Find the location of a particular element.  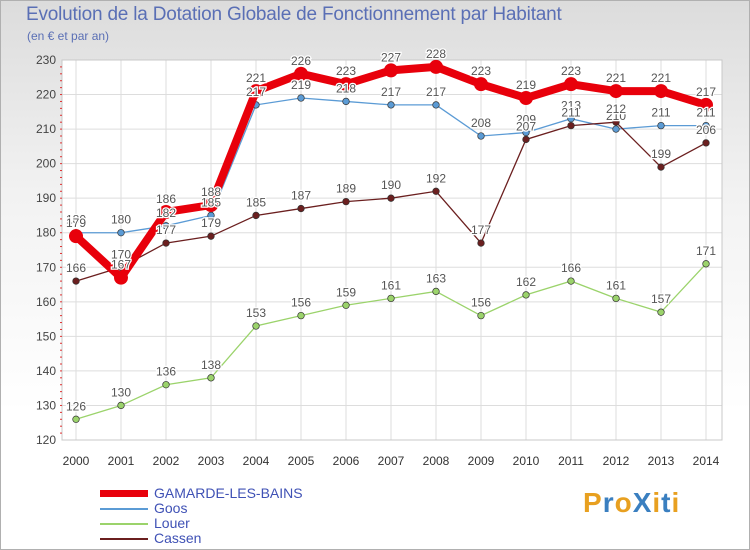

data-label-louer: 130 is located at coordinates (121, 392).